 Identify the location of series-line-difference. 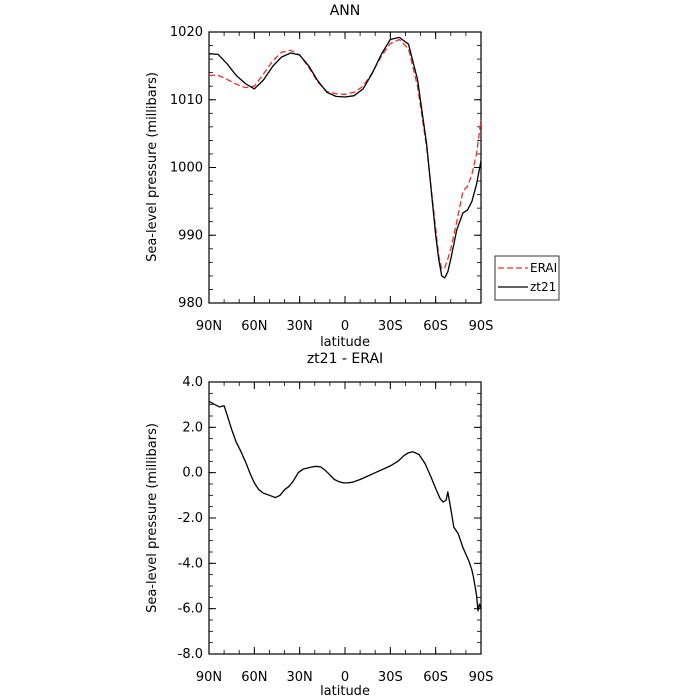
(345, 506).